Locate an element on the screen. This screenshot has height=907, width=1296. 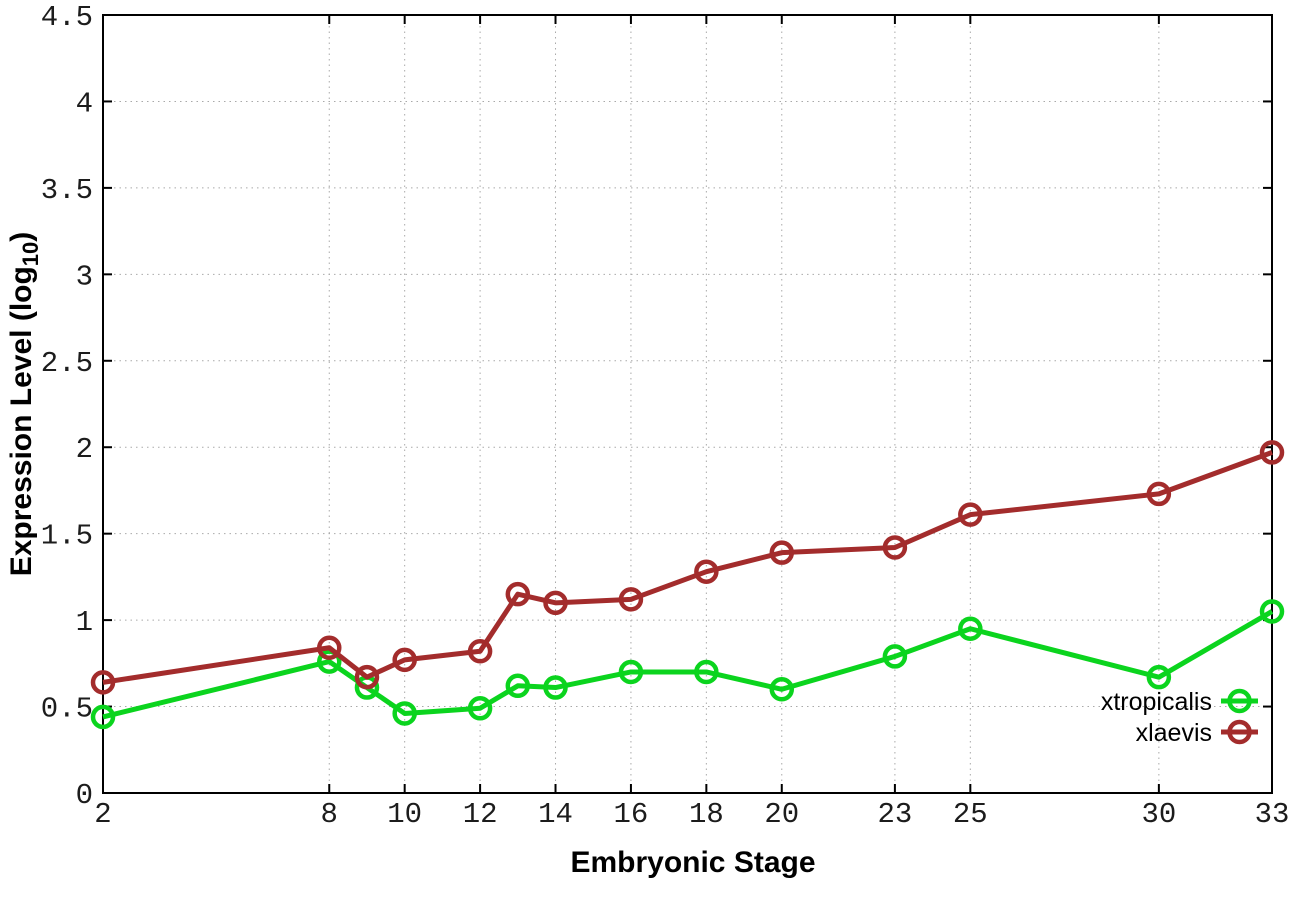
x-tick-label: 8 is located at coordinates (329, 814).